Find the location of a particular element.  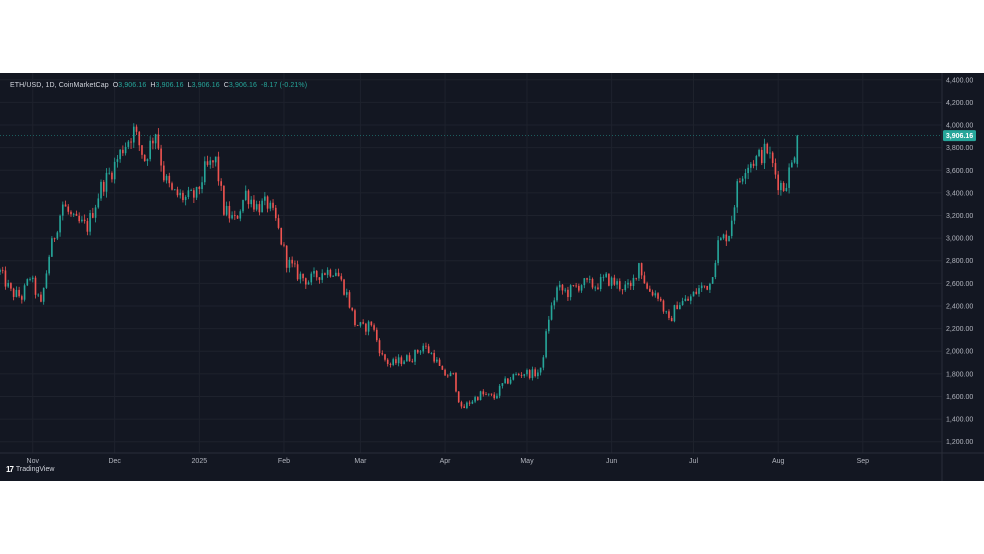

x-axis: Nov Dec 2025 Feb Mar Apr May Jun Jul Aug Sep is located at coordinates (492, 458).